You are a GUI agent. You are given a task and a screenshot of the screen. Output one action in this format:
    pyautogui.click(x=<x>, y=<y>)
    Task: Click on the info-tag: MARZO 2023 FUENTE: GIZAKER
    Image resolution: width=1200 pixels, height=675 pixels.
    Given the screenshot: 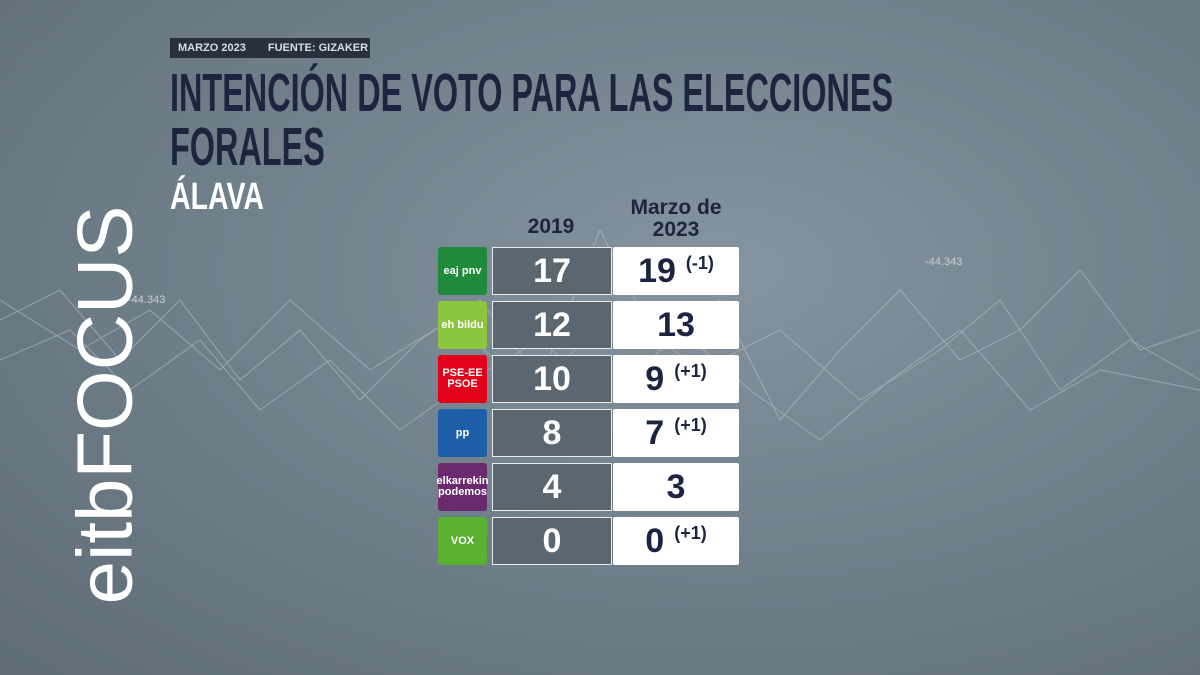 What is the action you would take?
    pyautogui.click(x=270, y=48)
    